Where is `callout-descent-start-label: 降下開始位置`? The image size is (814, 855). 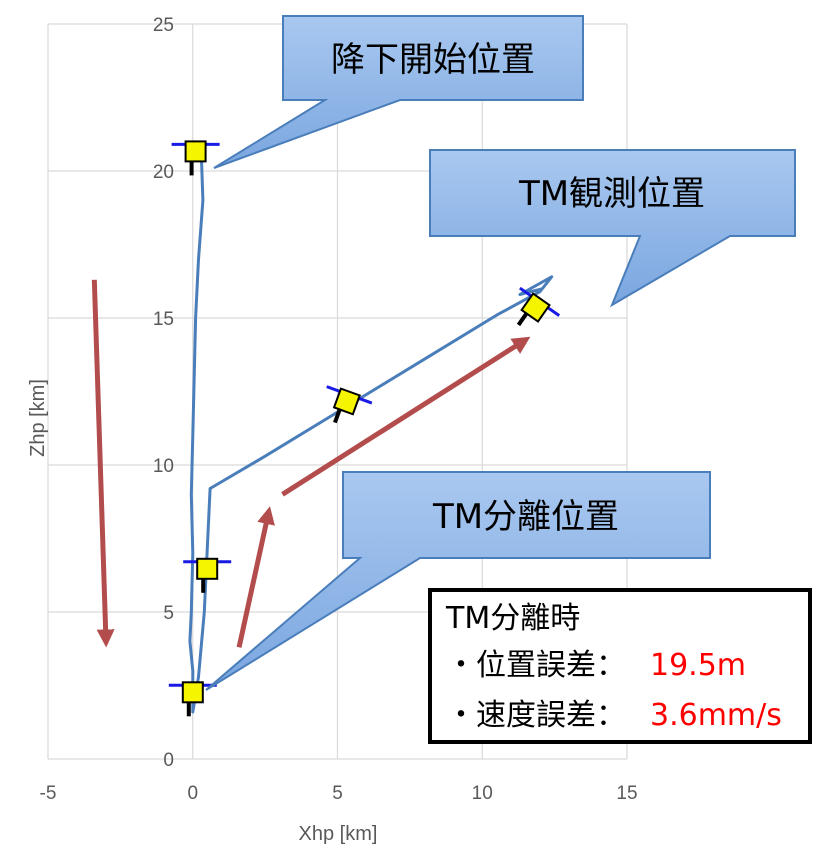 callout-descent-start-label: 降下開始位置 is located at coordinates (433, 60).